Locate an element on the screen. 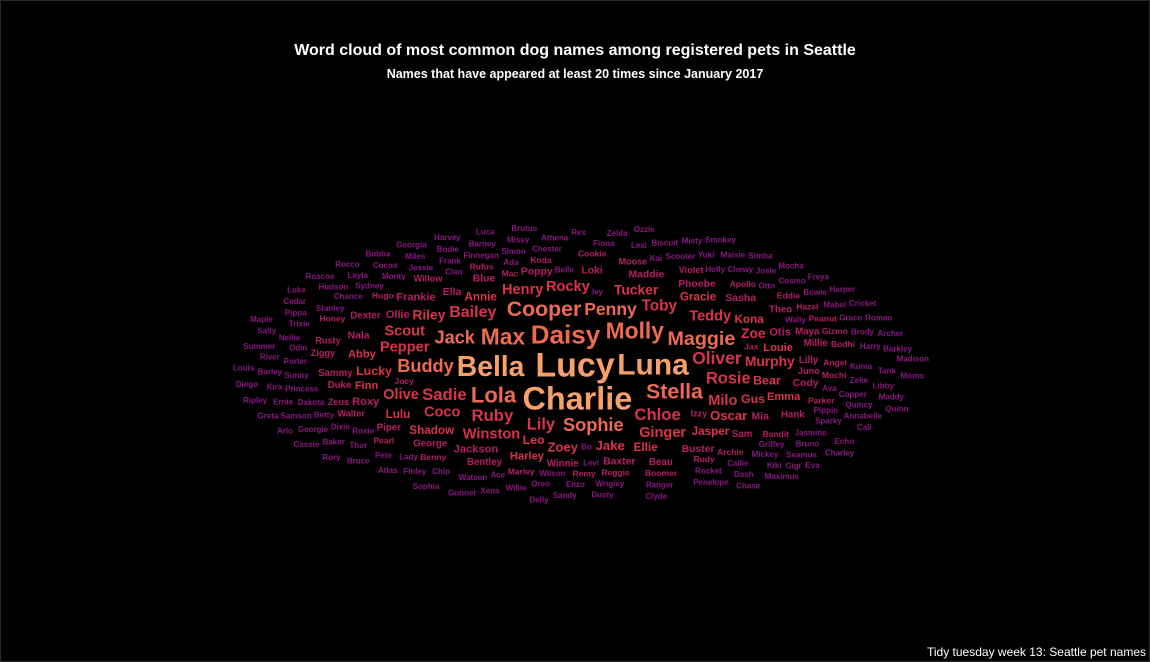  word-barkley: Barkley is located at coordinates (897, 349).